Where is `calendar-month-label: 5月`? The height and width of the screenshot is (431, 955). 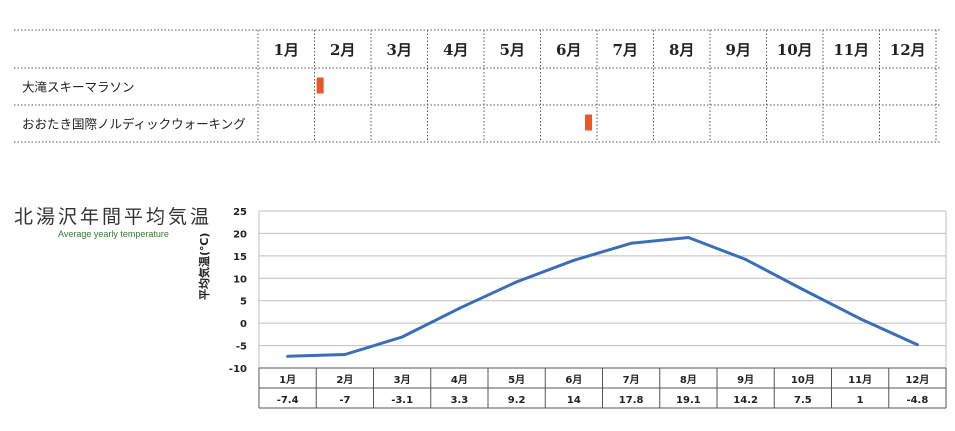
calendar-month-label: 5月 is located at coordinates (512, 50).